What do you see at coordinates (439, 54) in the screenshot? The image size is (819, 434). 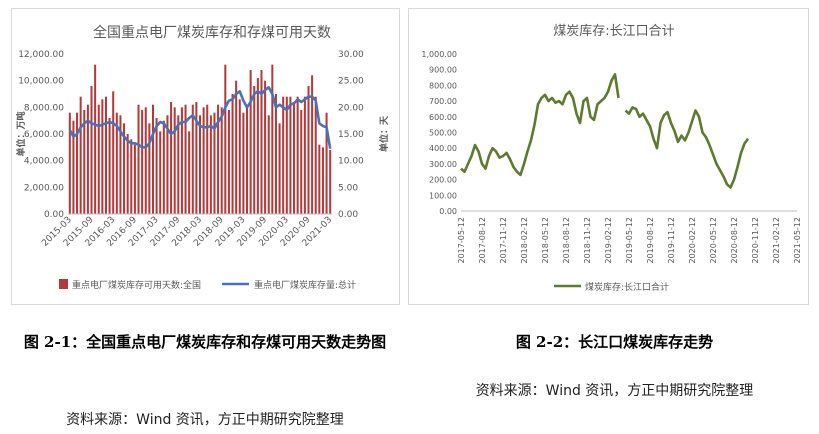 I see `chart-2-y-tick-label: 1,000.00` at bounding box center [439, 54].